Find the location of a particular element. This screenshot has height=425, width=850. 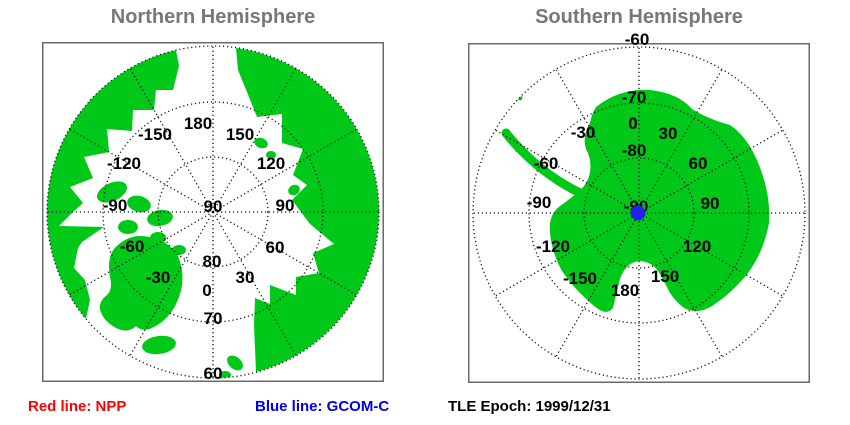

landmass-antarctica is located at coordinates (659, 200).